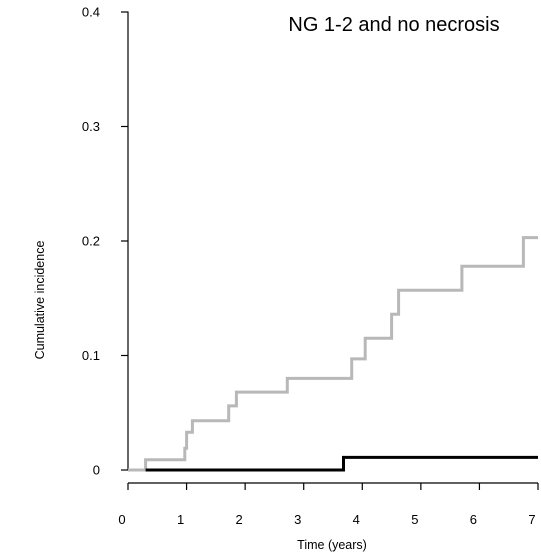  I want to click on y-tick-label: 0.2, so click(91, 241).